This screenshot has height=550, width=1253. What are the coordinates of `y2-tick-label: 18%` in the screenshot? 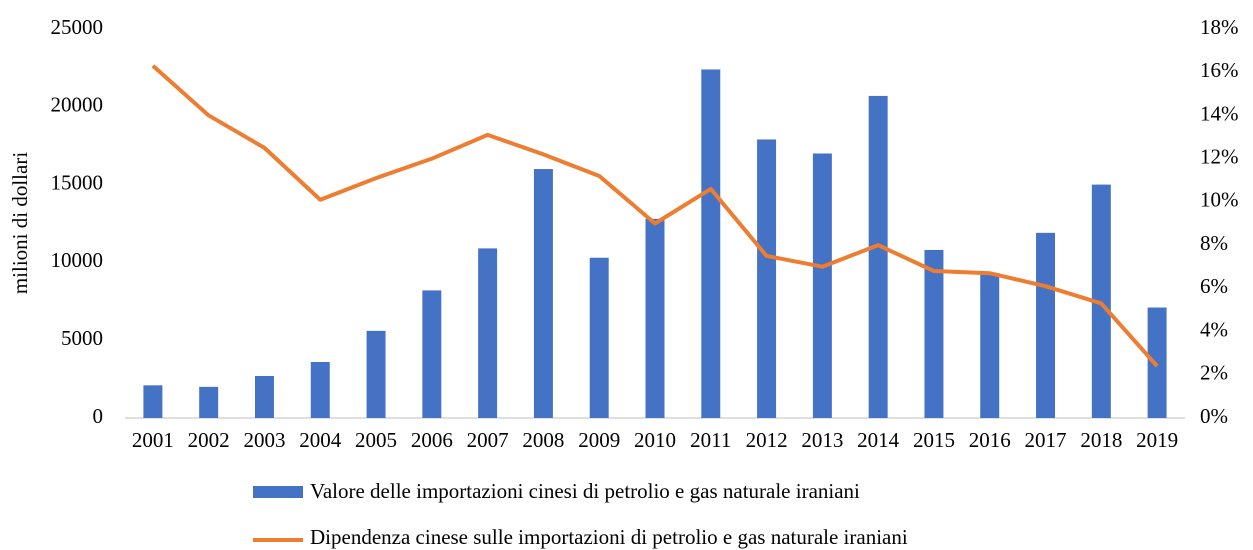 It's located at (1219, 27).